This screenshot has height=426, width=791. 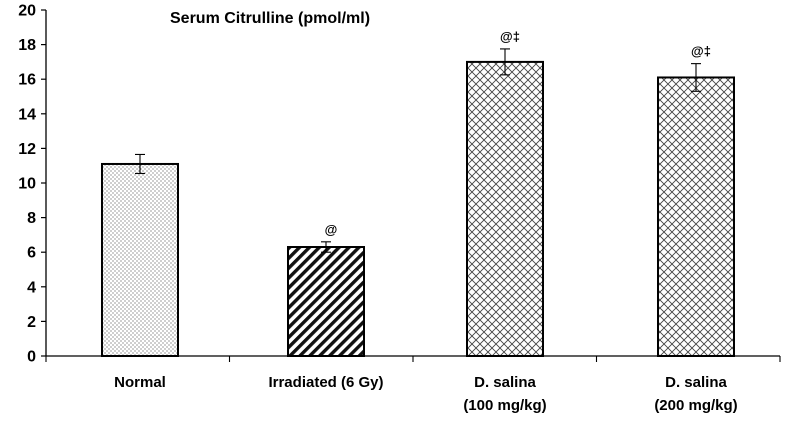 What do you see at coordinates (504, 394) in the screenshot?
I see `x-category-label: D. salina (100 mg/kg)` at bounding box center [504, 394].